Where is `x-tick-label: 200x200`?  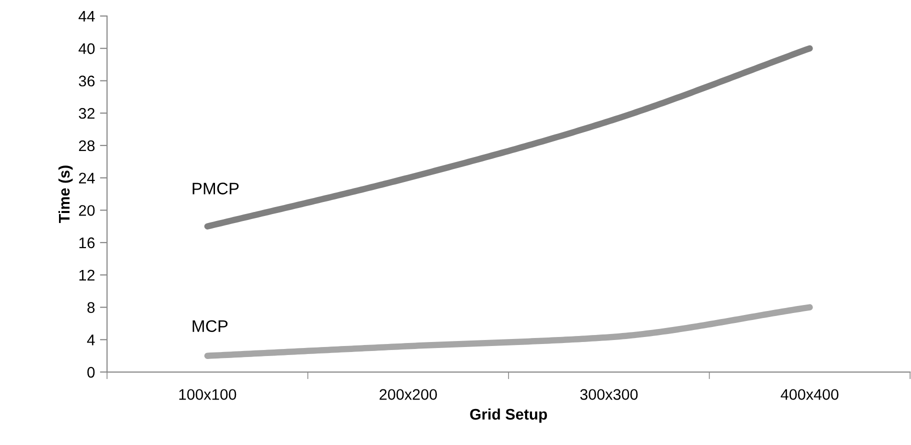 x-tick-label: 200x200 is located at coordinates (408, 394).